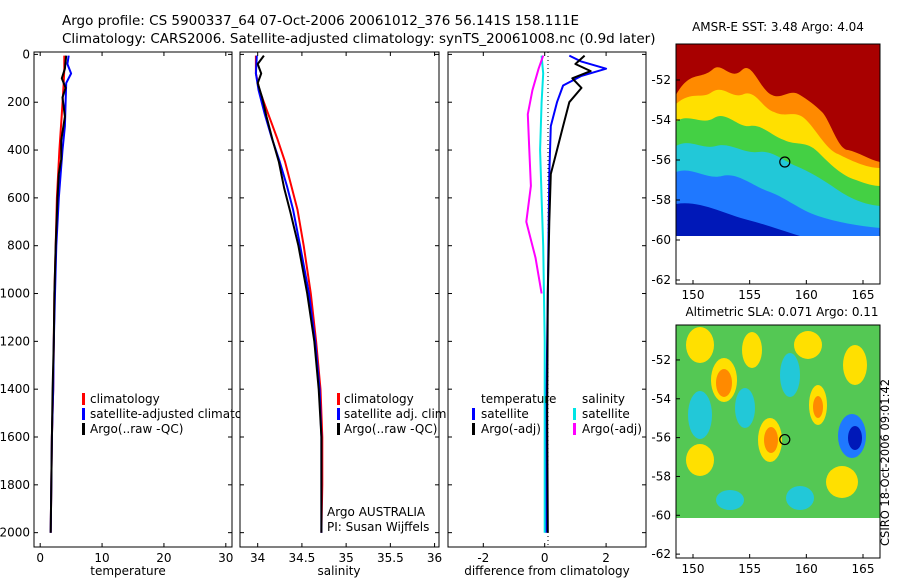 The image size is (900, 580). Describe the element at coordinates (778, 27) in the screenshot. I see `sst-map-title: AMSR-E SST: 3.48 Argo: 4.04` at that location.